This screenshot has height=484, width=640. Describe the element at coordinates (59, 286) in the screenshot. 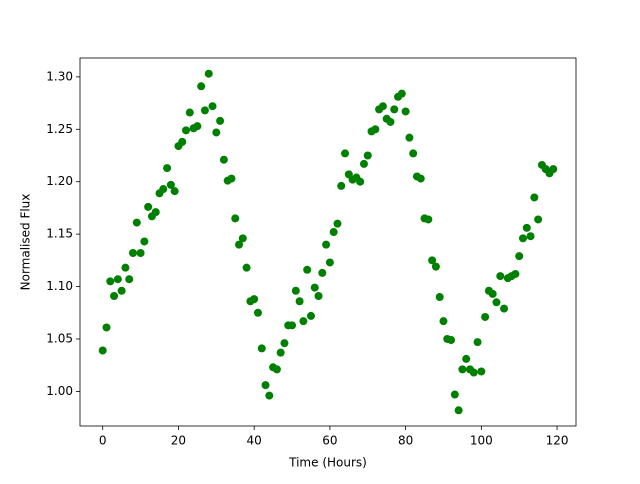

I see `y-tick-label: 1.10` at that location.